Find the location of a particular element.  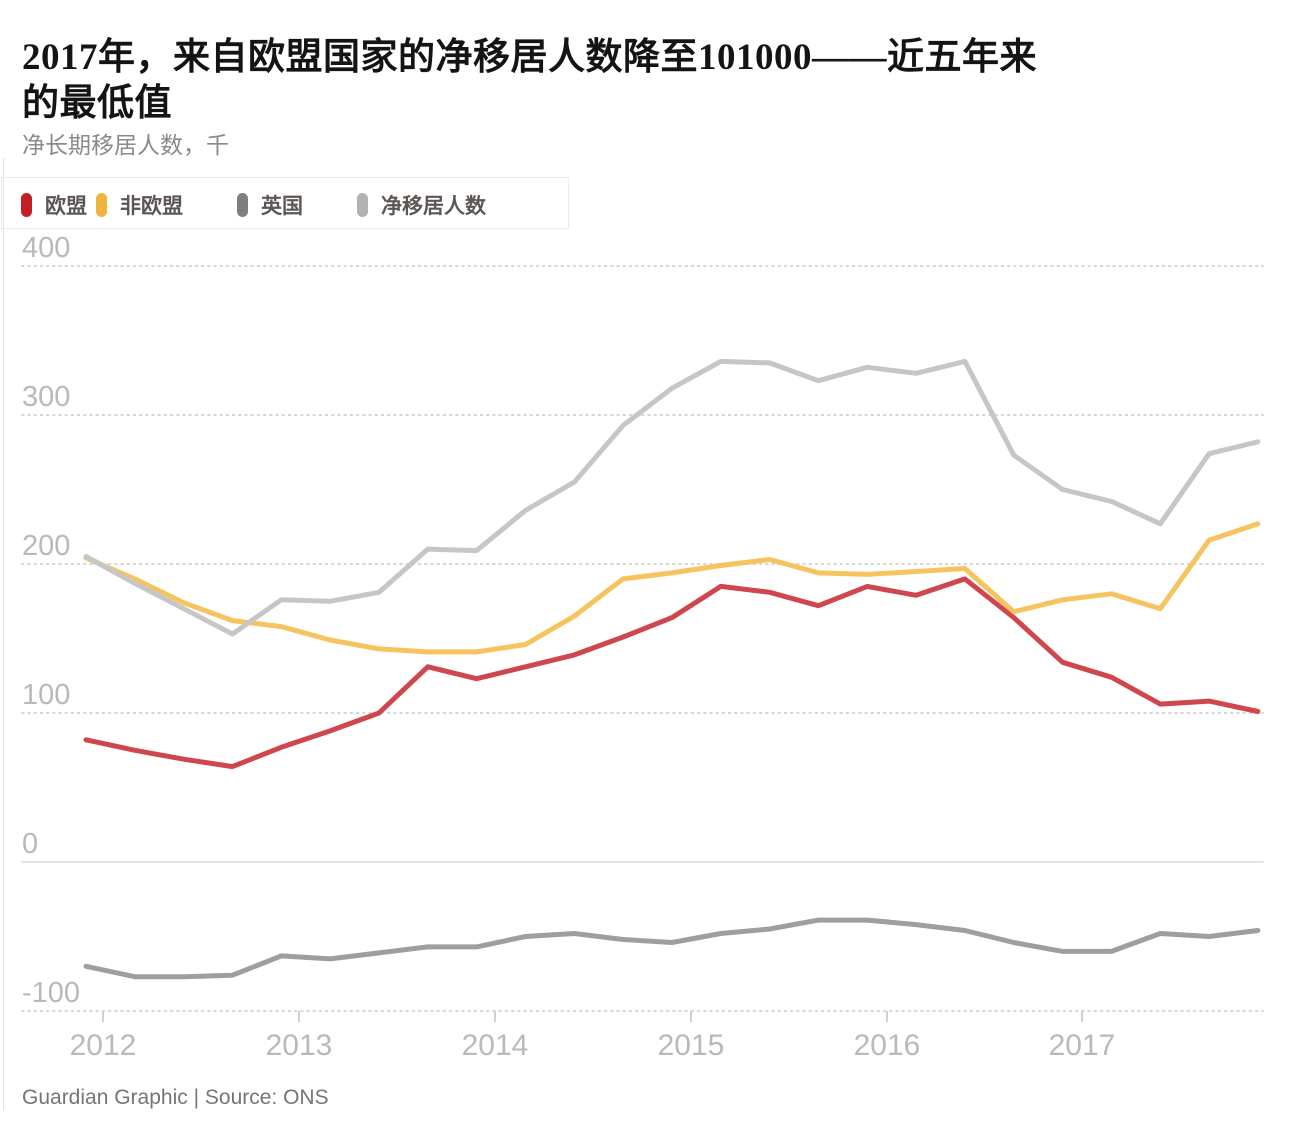

page-edge-divider is located at coordinates (3, 634).